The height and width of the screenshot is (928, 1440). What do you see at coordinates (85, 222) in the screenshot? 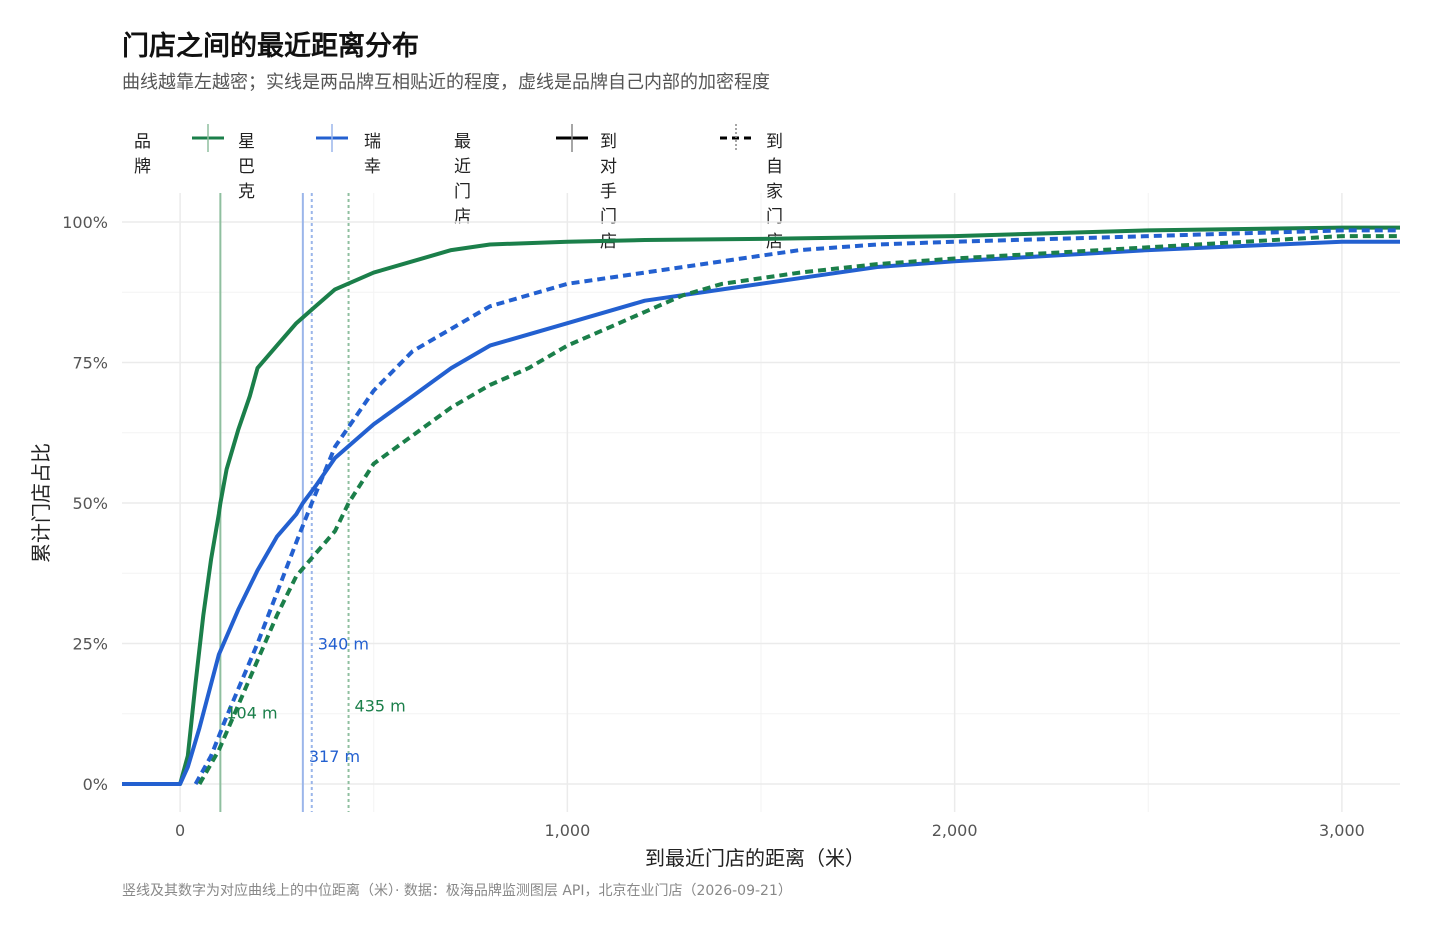
I see `y-tick-label: 100%` at bounding box center [85, 222].